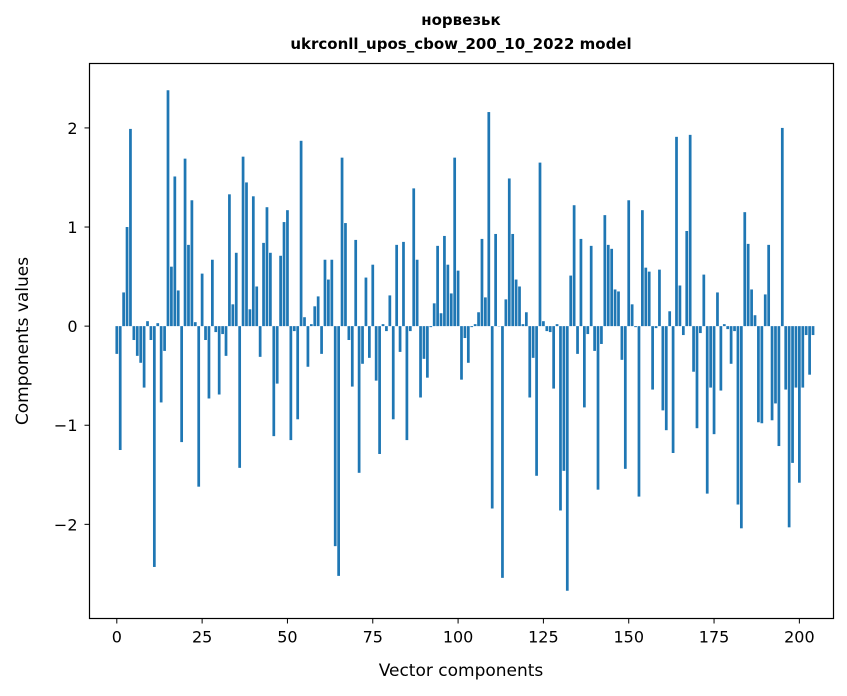 Image resolution: width=847 pixels, height=696 pixels. Describe the element at coordinates (287, 637) in the screenshot. I see `x-tick-label-50: 50` at that location.